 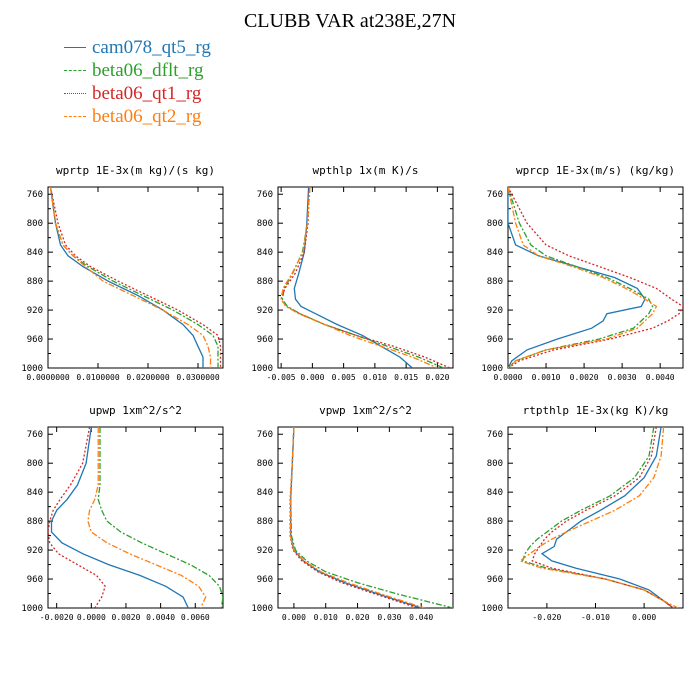 What do you see at coordinates (421, 617) in the screenshot?
I see `x-tick-label: 0.040` at bounding box center [421, 617].